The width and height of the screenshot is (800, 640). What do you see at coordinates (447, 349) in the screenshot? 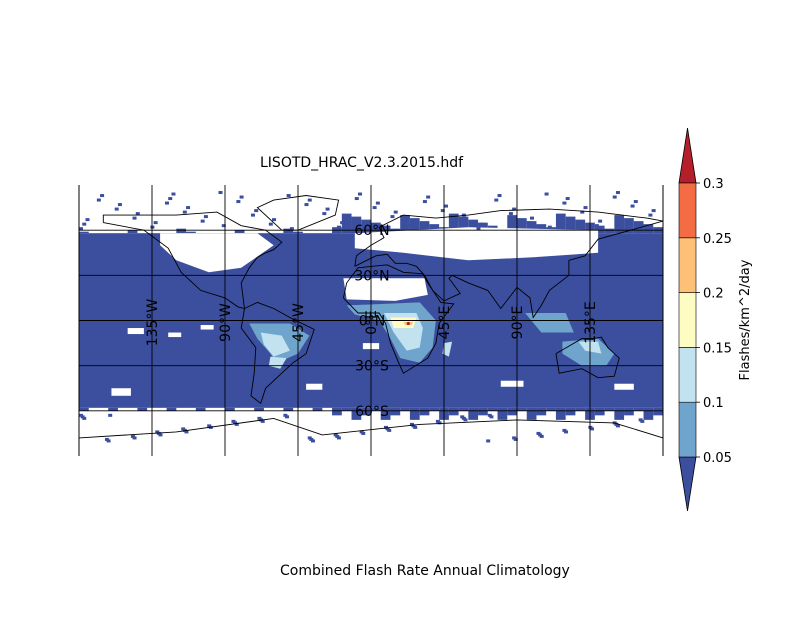
I see `madagascar-rate` at bounding box center [447, 349].